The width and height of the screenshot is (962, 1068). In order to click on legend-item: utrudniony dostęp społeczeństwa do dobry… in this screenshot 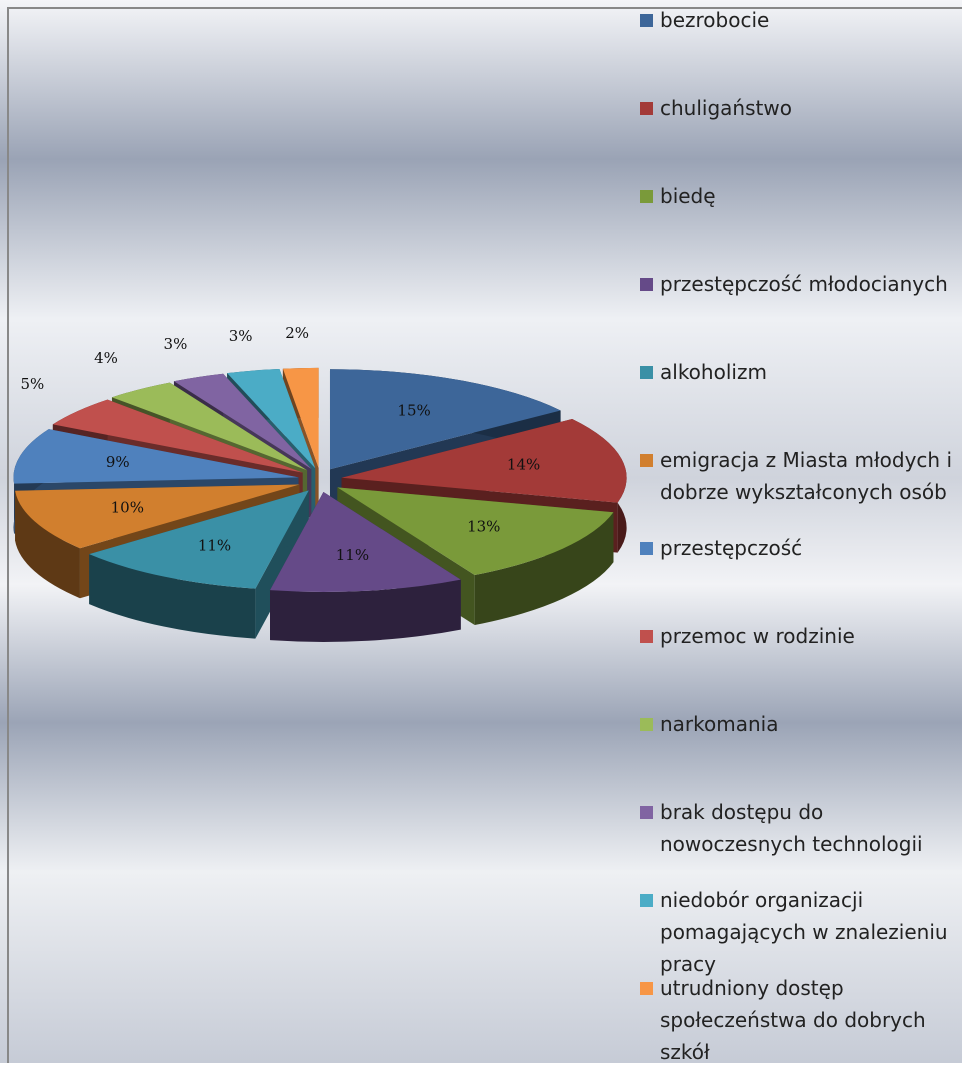, I will do `click(796, 1020)`.